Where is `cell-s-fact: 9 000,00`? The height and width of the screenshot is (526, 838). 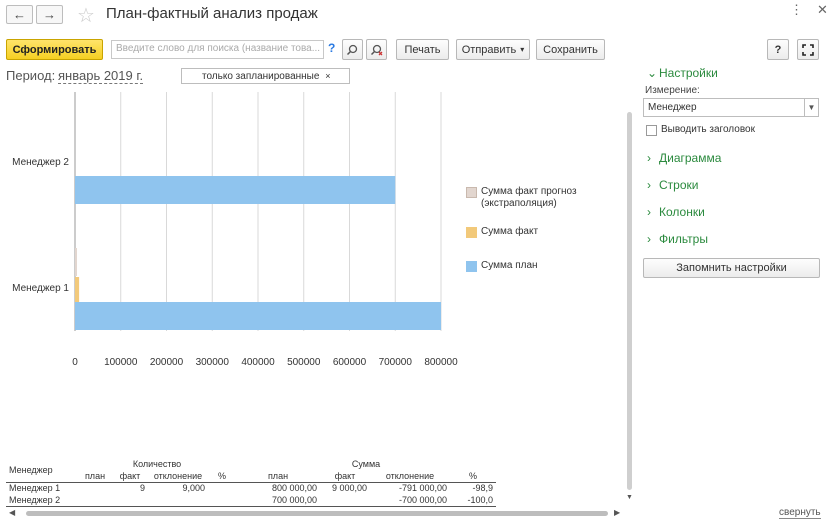
cell-s-fact: 9 000,00 is located at coordinates (349, 488).